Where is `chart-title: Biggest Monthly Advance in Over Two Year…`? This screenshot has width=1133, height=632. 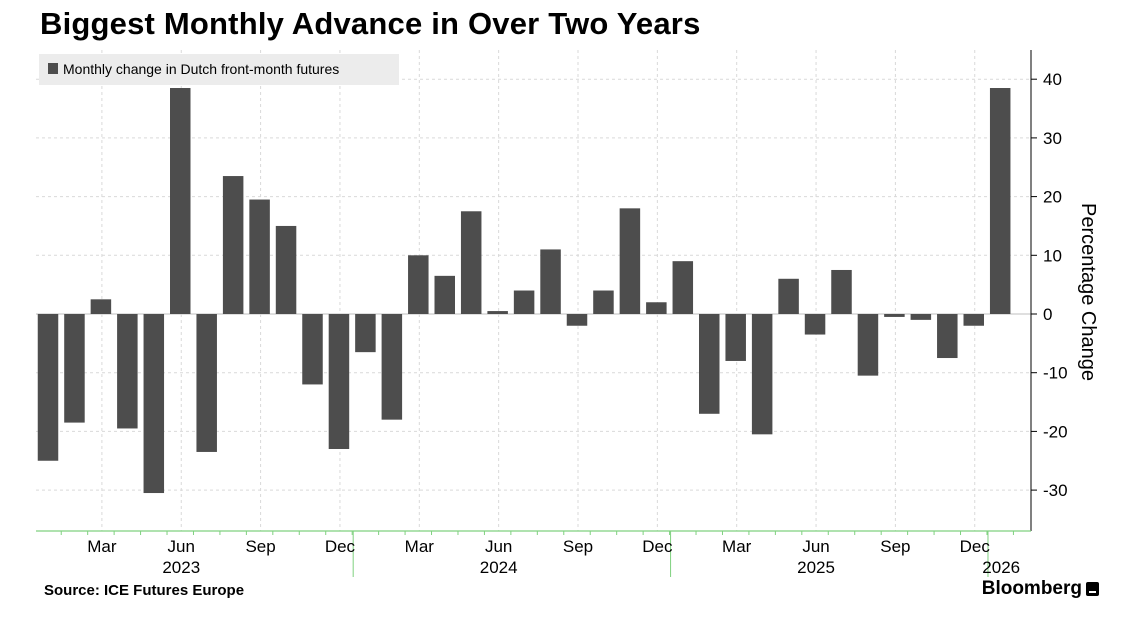
chart-title: Biggest Monthly Advance in Over Two Year… is located at coordinates (370, 23).